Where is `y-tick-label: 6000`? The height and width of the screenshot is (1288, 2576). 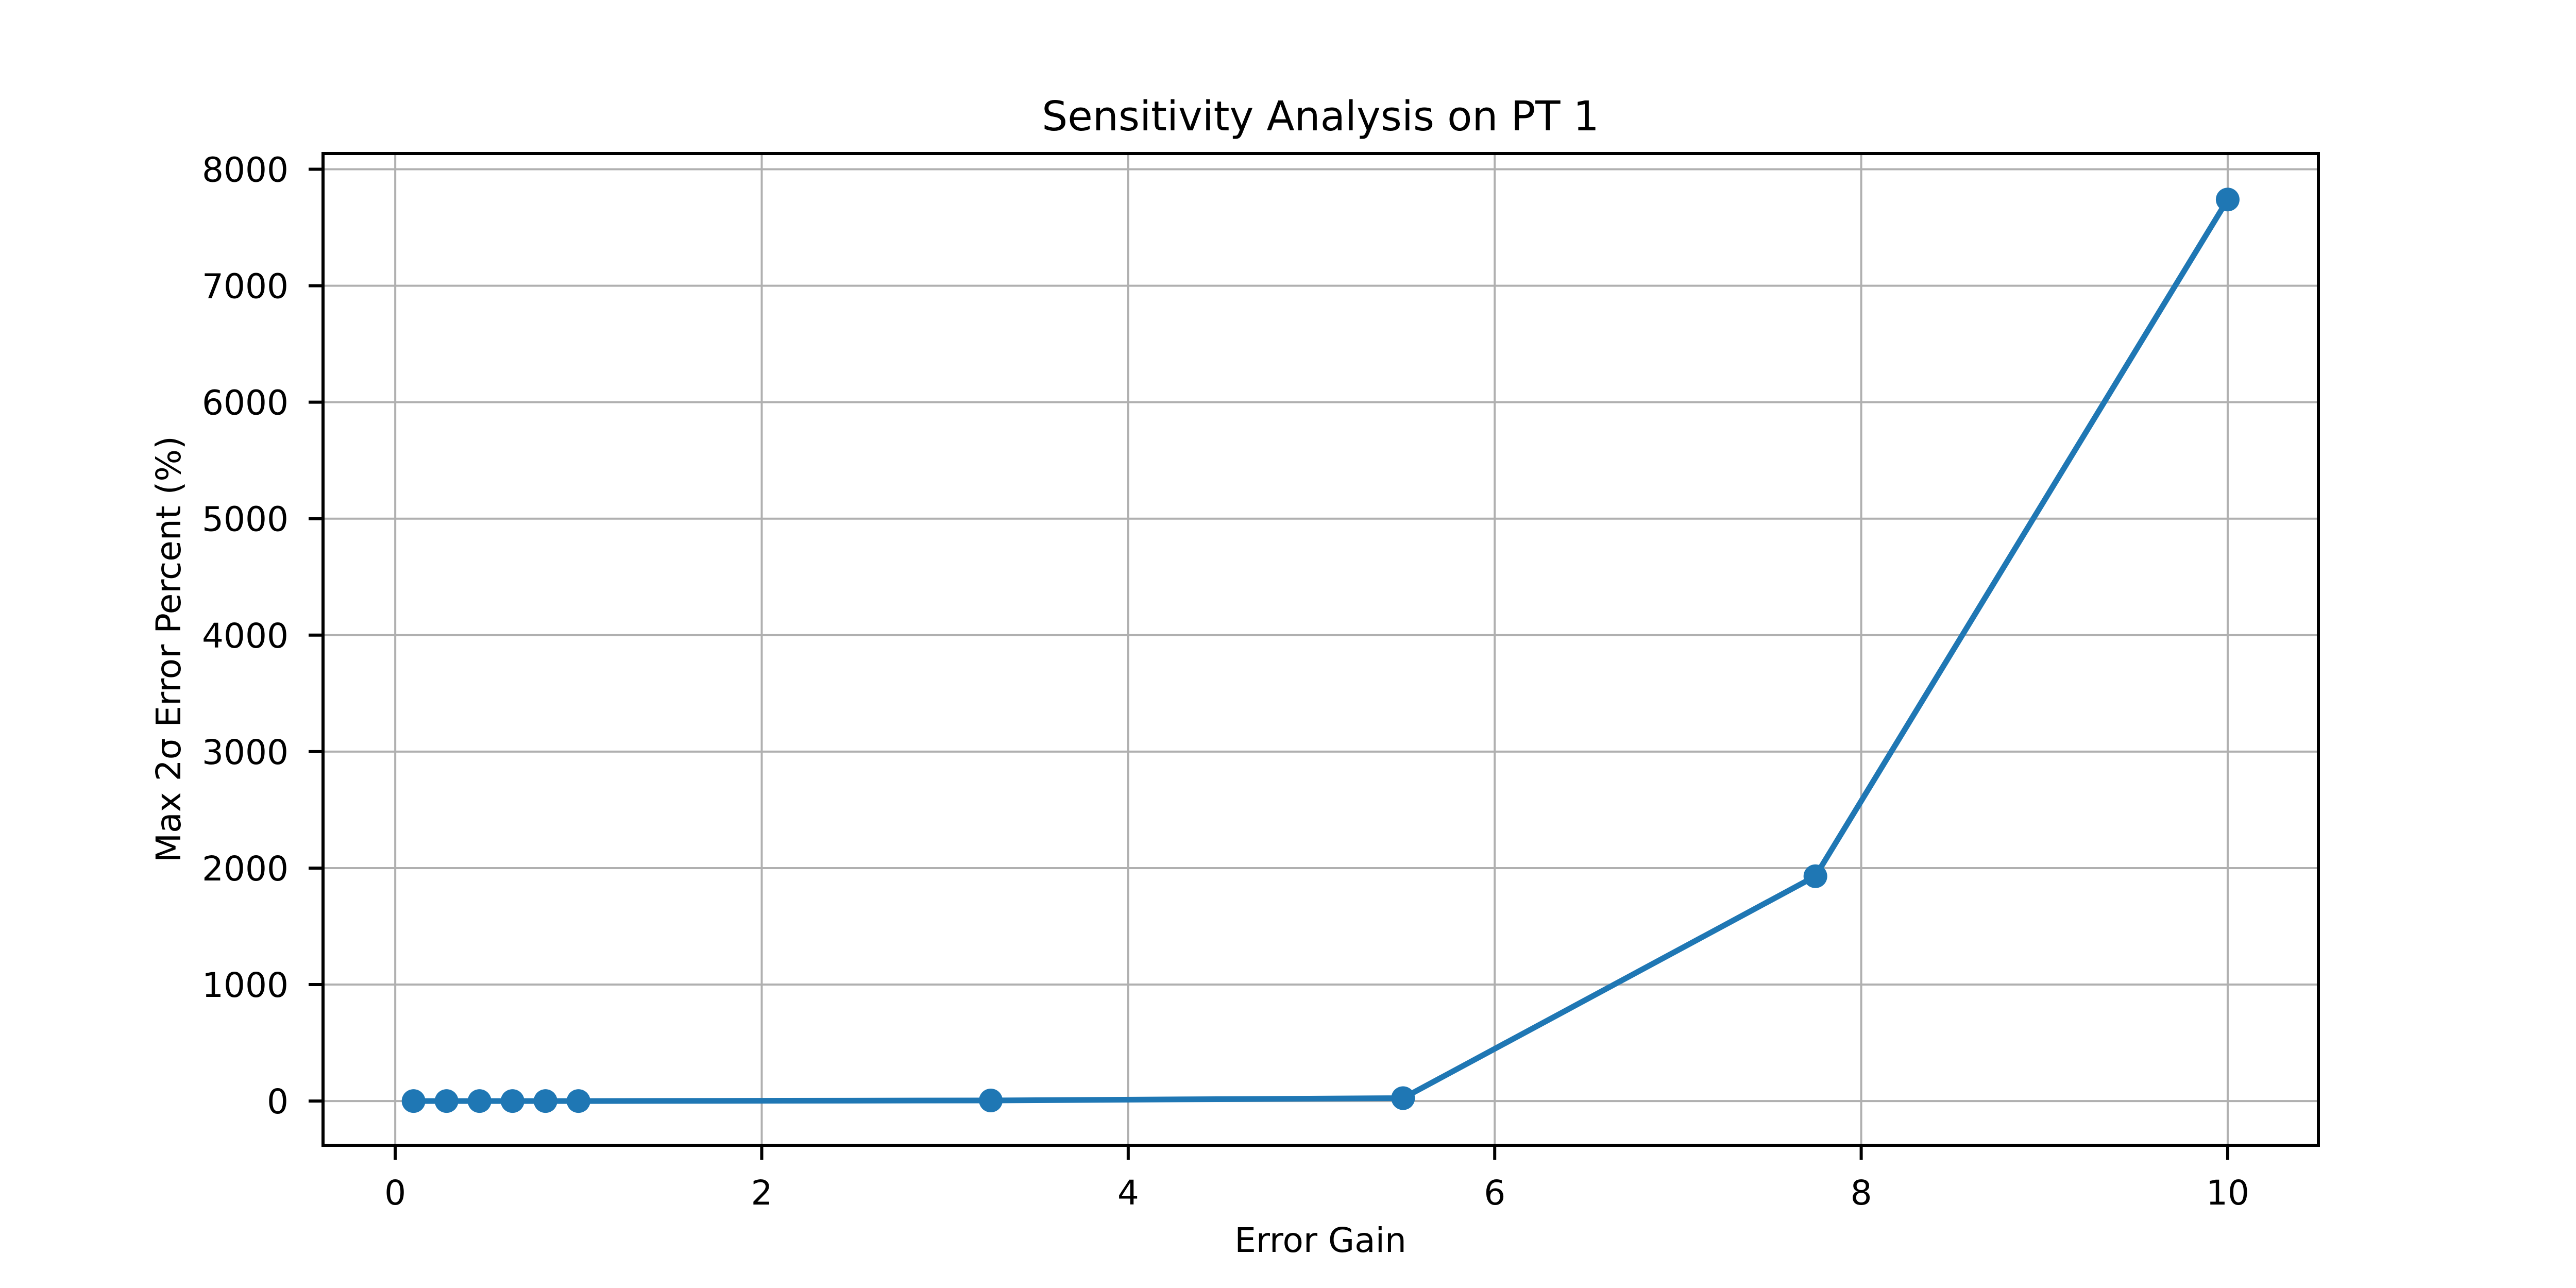 y-tick-label: 6000 is located at coordinates (245, 403).